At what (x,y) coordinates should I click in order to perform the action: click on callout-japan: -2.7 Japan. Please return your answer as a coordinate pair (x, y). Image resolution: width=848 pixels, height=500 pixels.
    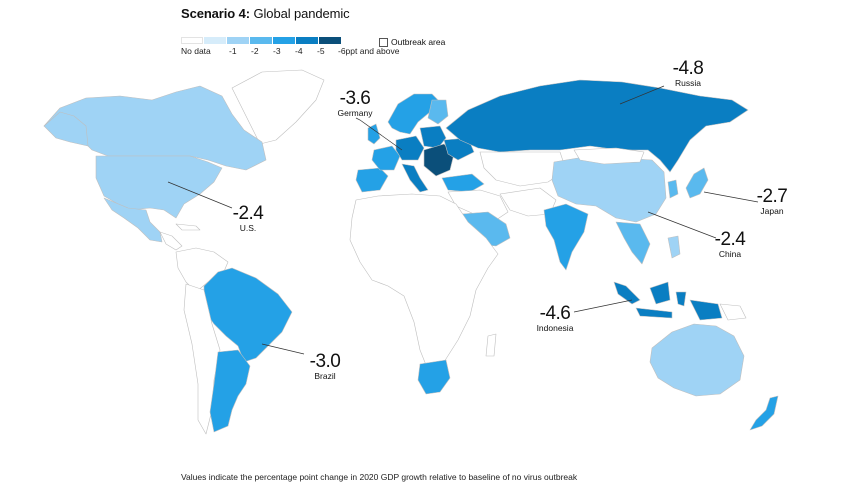
    Looking at the image, I should click on (772, 201).